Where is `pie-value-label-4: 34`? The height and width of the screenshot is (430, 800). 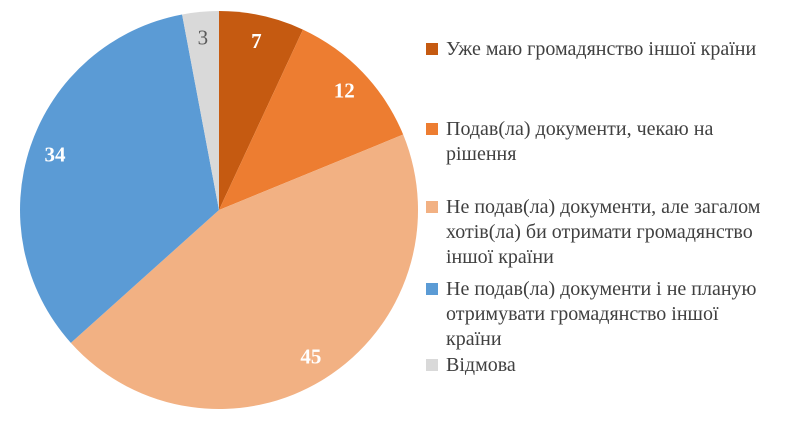
pie-value-label-4: 34 is located at coordinates (56, 155).